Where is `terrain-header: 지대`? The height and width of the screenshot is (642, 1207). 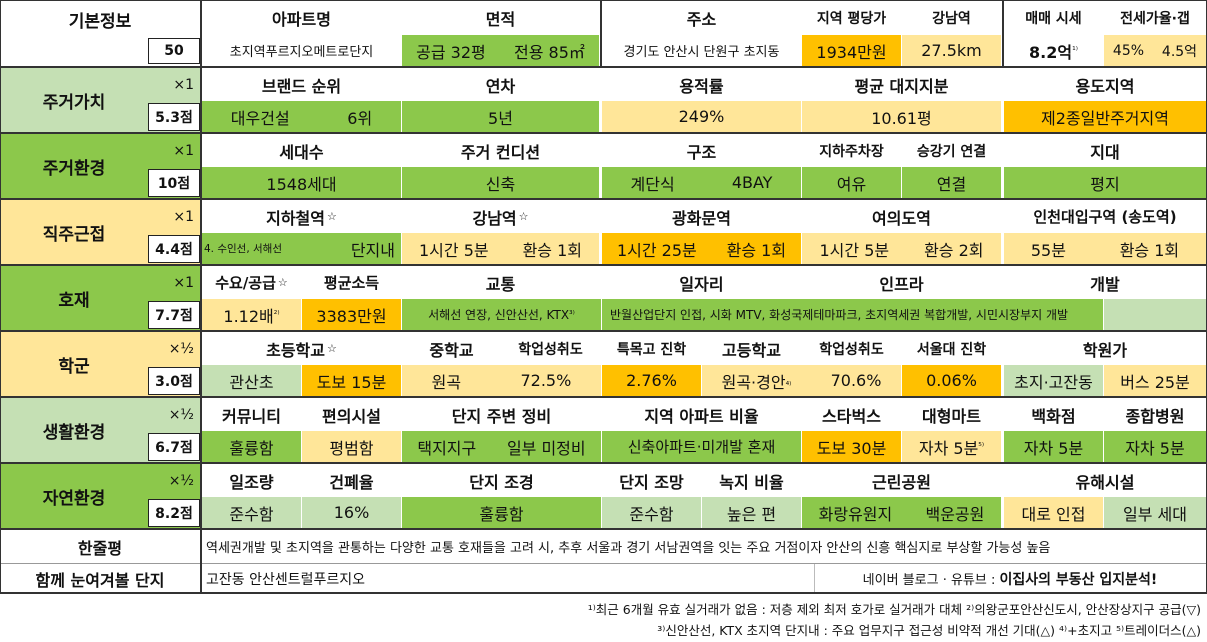
terrain-header: 지대 is located at coordinates (1105, 150).